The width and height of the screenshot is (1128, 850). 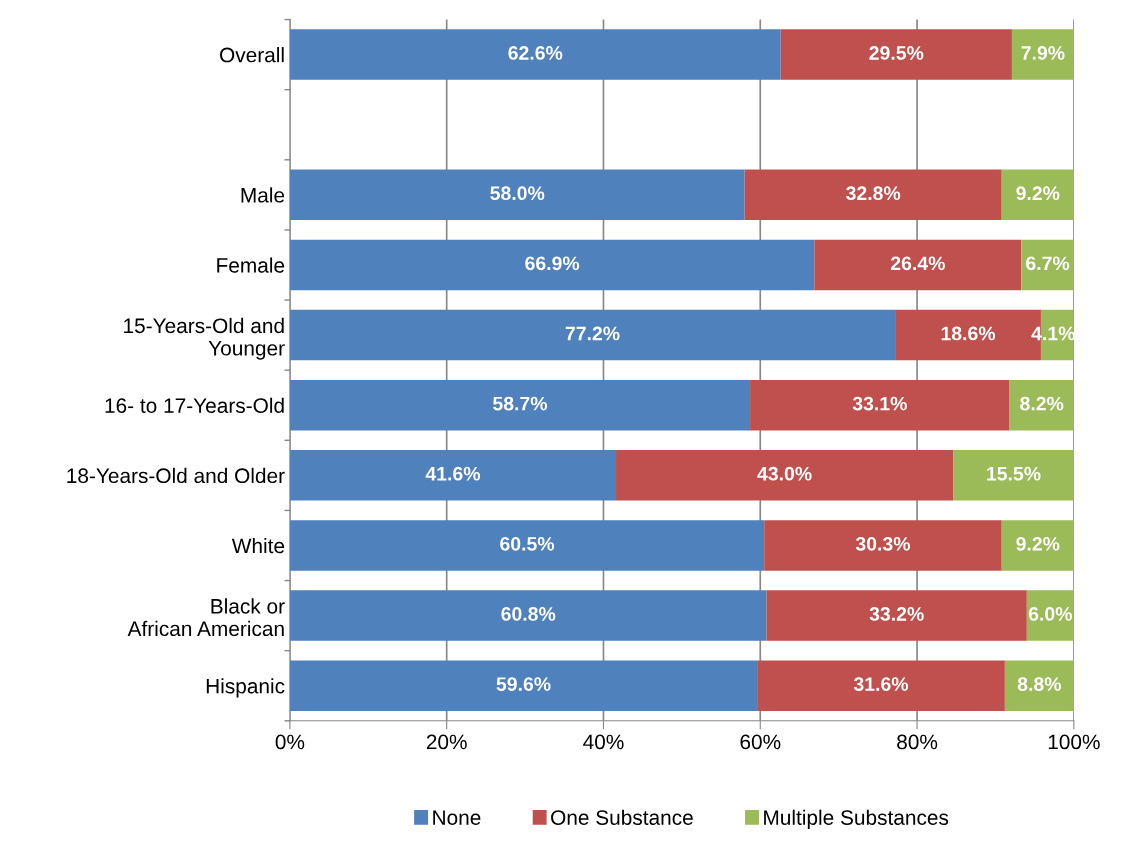 I want to click on legend-label: One Substance, so click(x=622, y=817).